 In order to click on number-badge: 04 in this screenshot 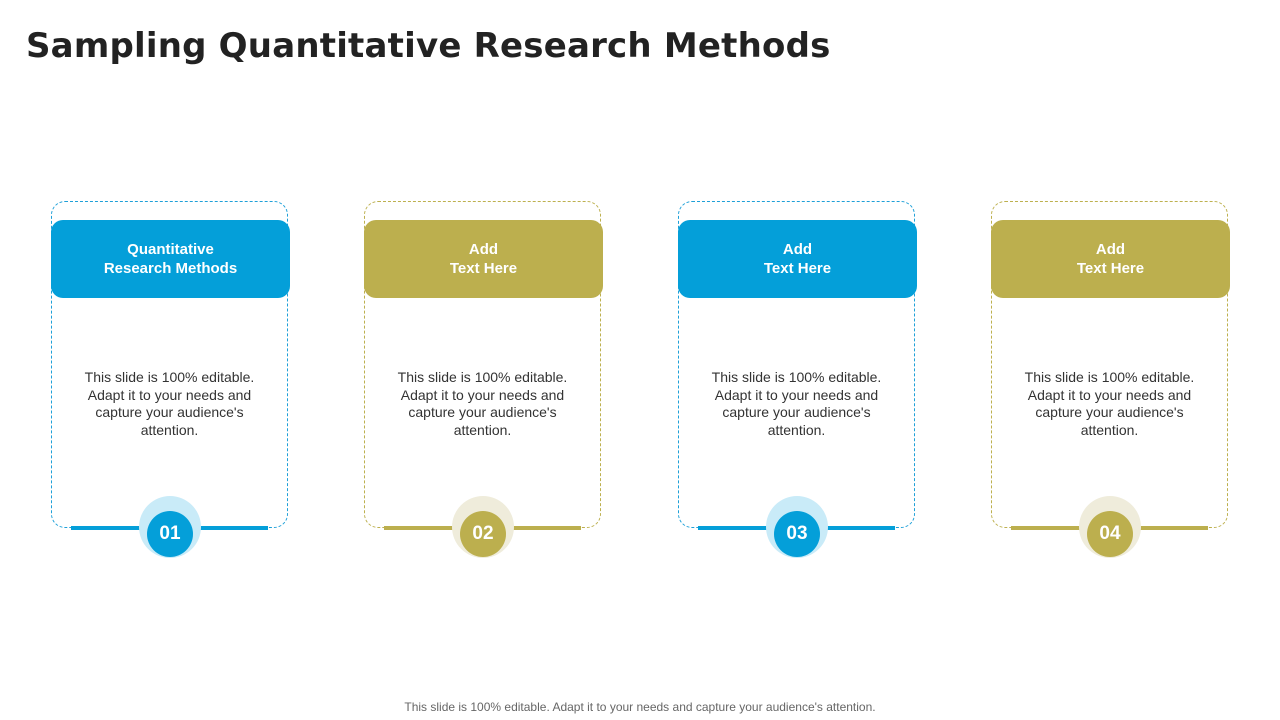, I will do `click(1110, 534)`.